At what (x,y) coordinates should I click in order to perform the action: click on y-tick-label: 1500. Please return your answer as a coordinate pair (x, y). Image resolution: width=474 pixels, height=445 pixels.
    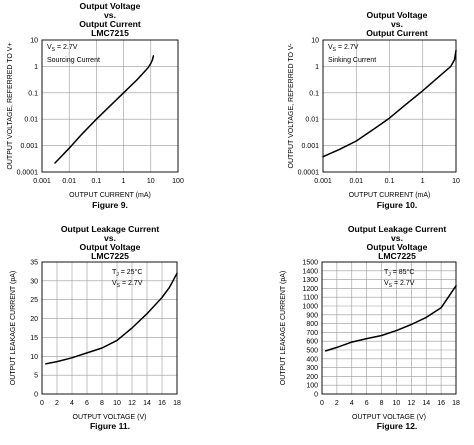
    Looking at the image, I should click on (310, 263).